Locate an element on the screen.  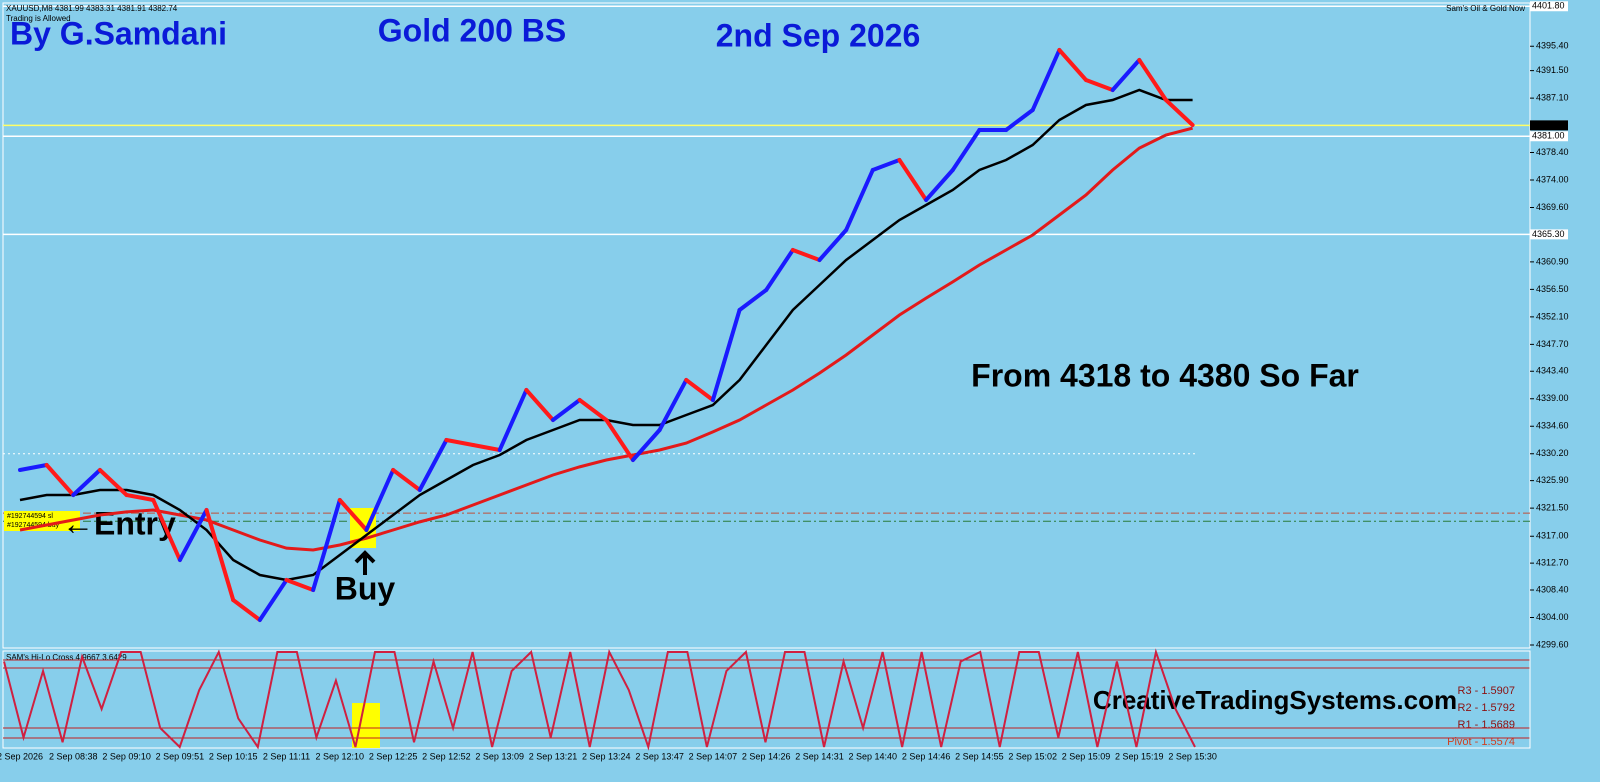
x-tick-label: 2 Sep 15:02 is located at coordinates (1032, 756).